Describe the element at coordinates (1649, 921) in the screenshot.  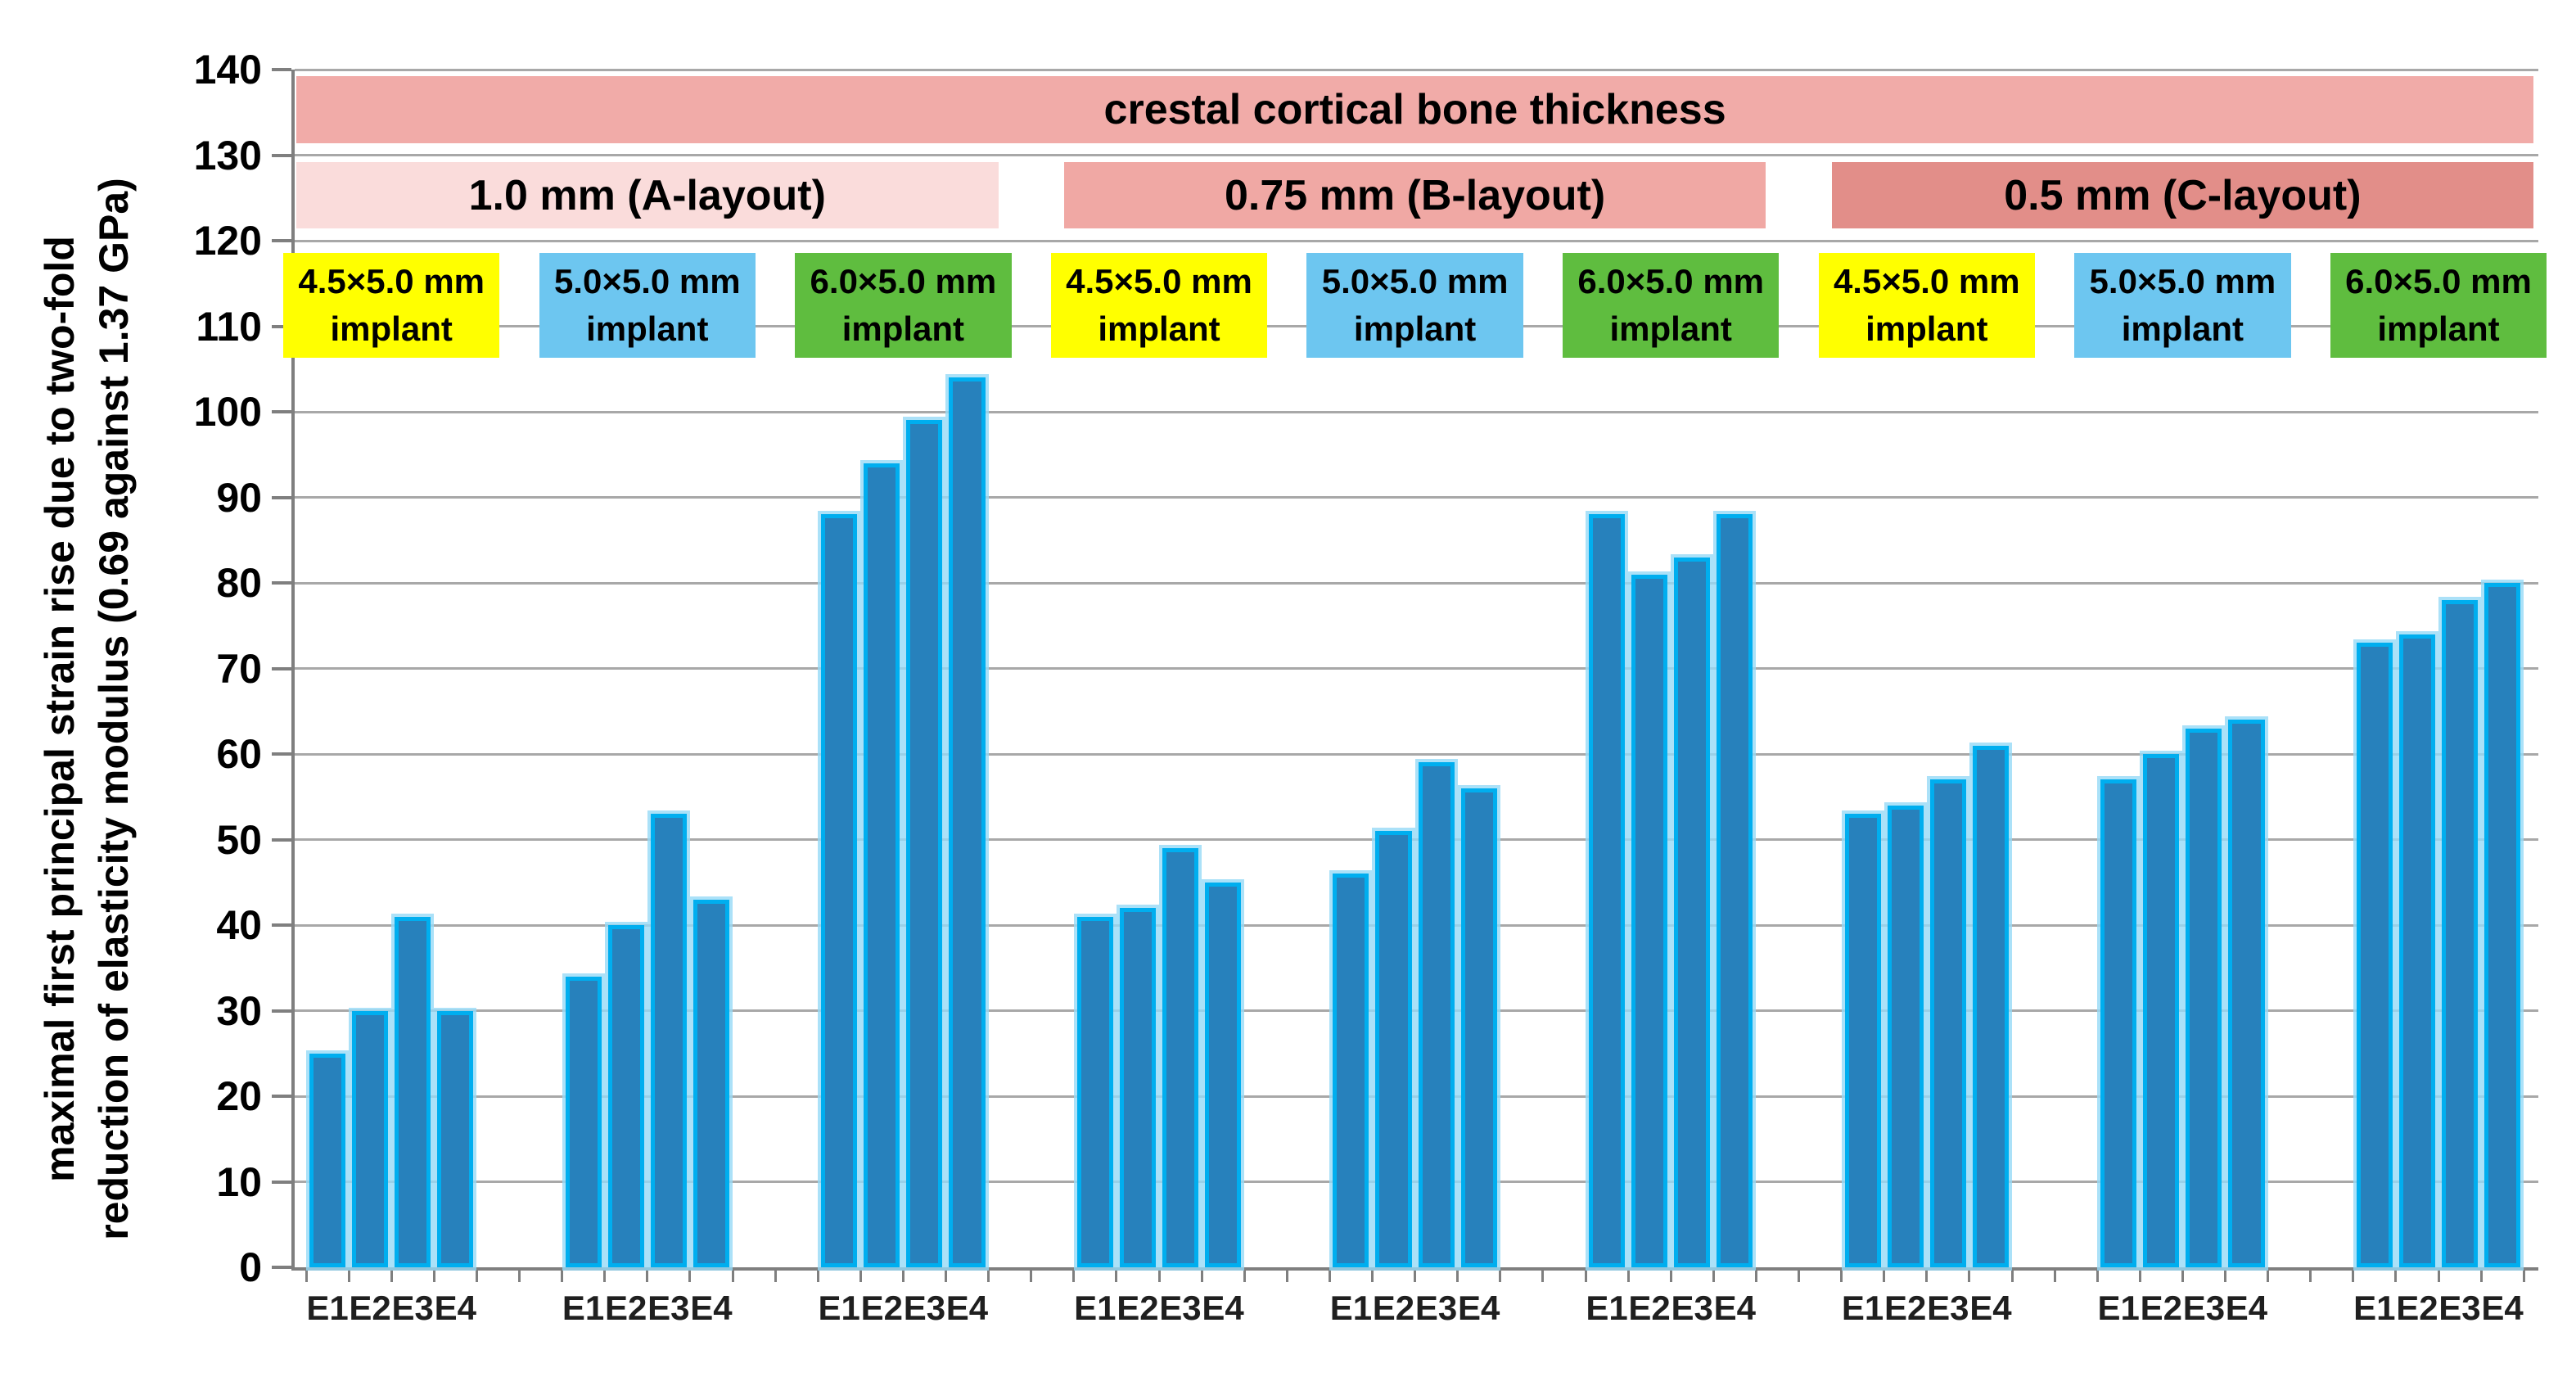
I see `bar-0.75-6.0×5.0 mm-E2` at that location.